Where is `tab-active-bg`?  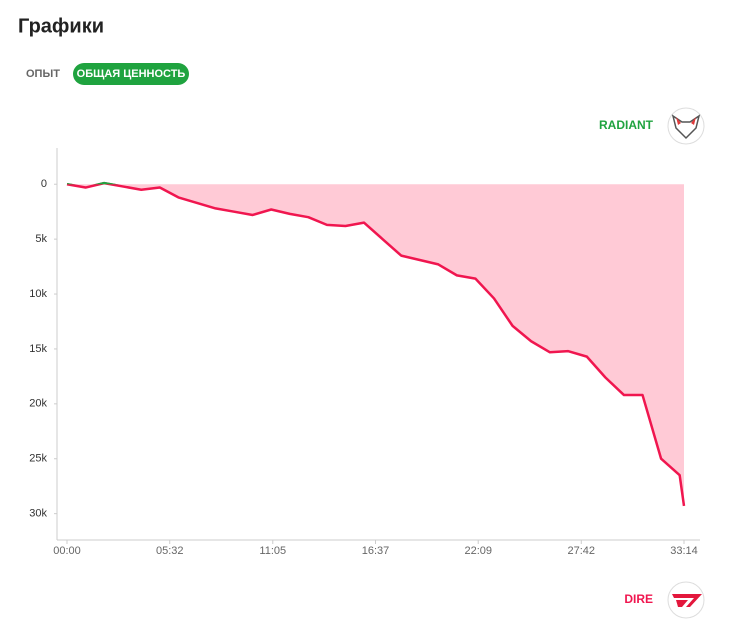 tab-active-bg is located at coordinates (131, 74).